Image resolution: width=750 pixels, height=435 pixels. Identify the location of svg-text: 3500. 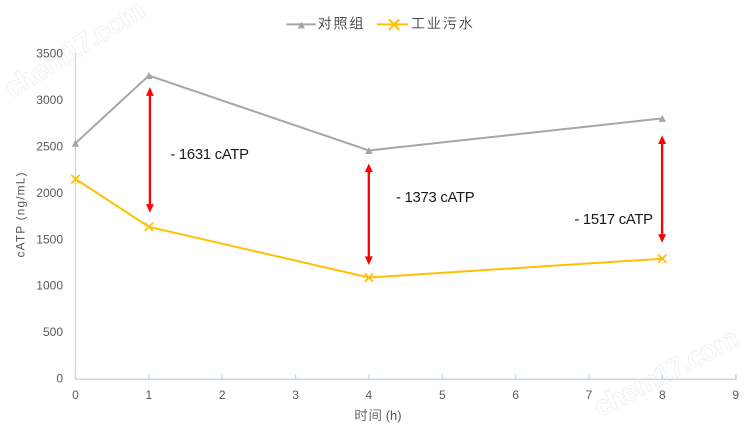
(49, 54).